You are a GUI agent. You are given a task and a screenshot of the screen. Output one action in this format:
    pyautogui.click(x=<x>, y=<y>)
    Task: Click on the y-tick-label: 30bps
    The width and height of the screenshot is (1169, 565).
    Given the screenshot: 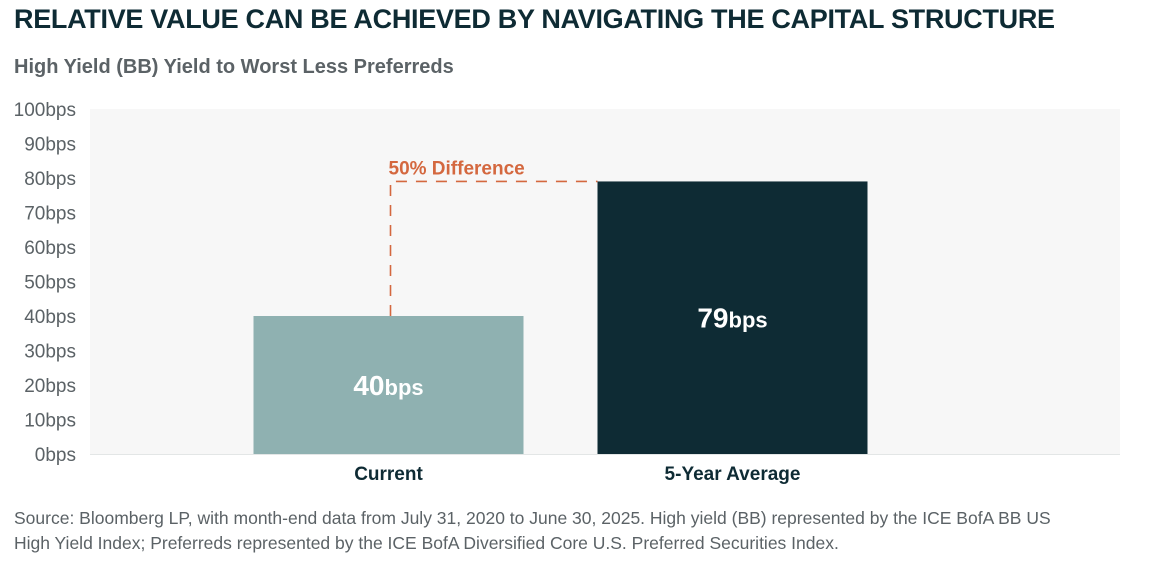 What is the action you would take?
    pyautogui.click(x=50, y=352)
    